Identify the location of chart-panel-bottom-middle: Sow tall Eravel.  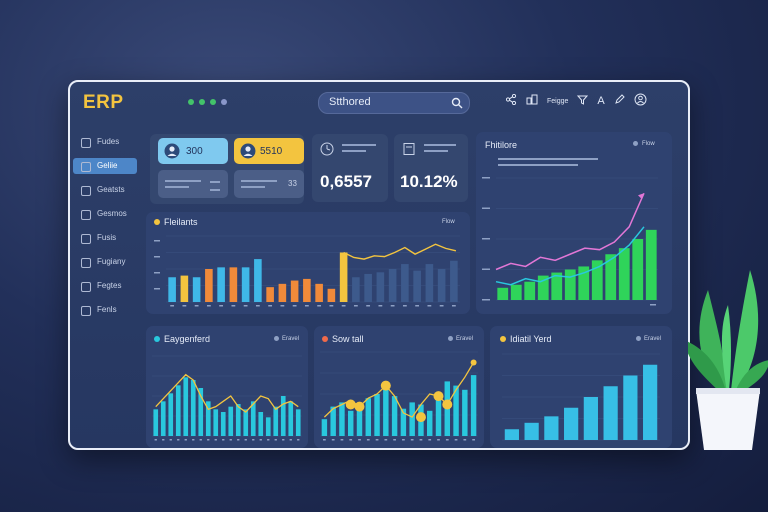
(399, 387).